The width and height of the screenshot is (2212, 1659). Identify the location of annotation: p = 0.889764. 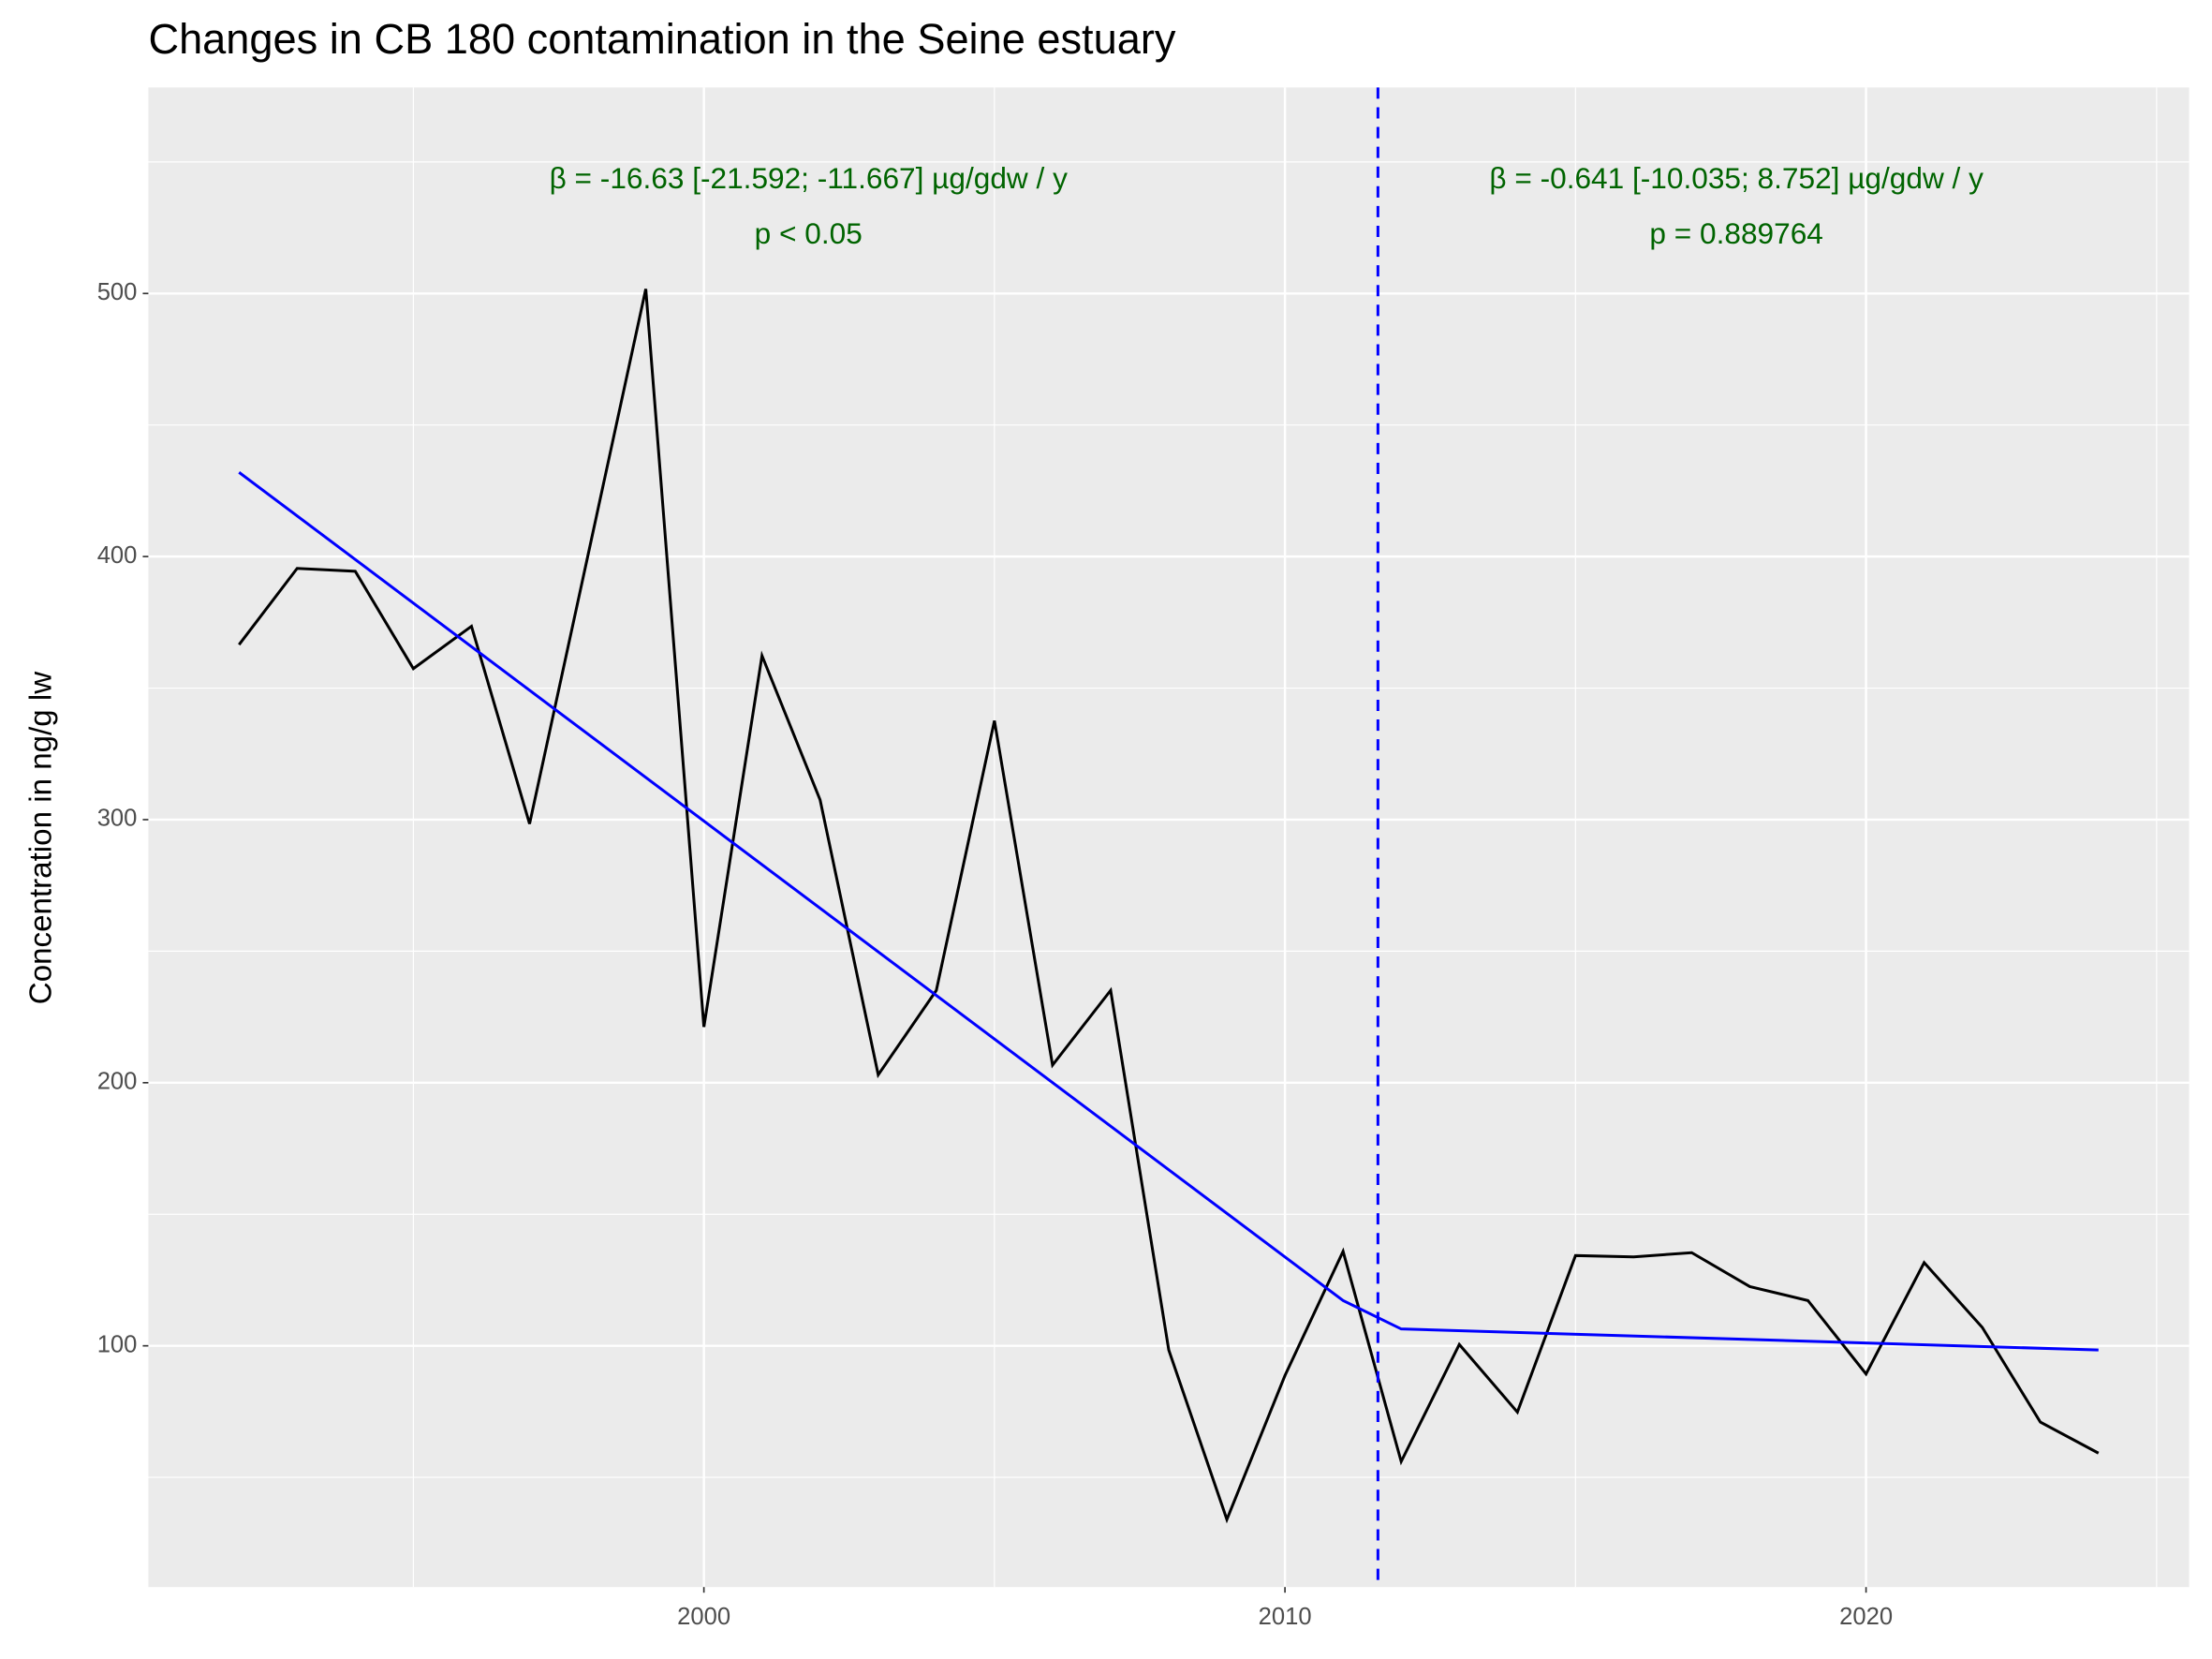
(1735, 233).